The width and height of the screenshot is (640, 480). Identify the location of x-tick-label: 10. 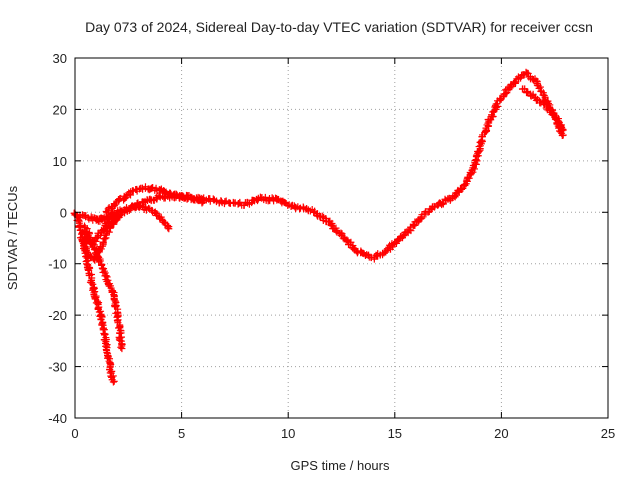
(288, 433).